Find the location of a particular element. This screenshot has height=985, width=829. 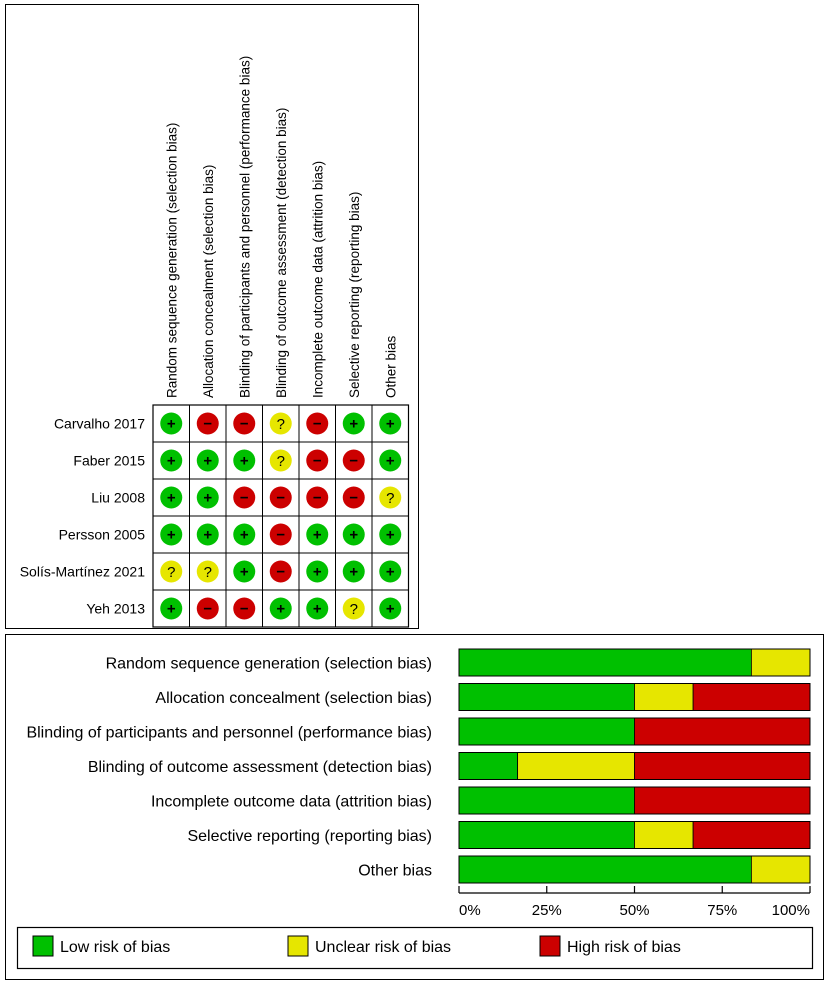

domain-column-header: Incomplete outcome data (attrition bias) is located at coordinates (317, 279).